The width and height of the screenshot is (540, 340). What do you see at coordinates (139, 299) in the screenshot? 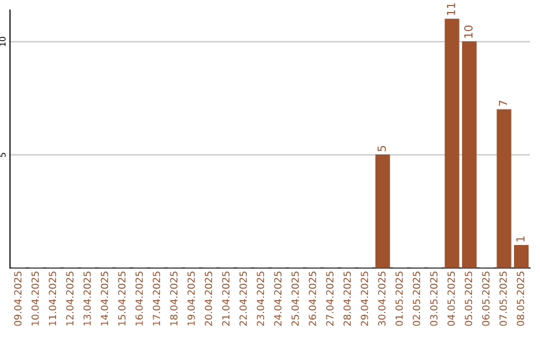
I see `x-tick-label: 16.04.2025` at bounding box center [139, 299].